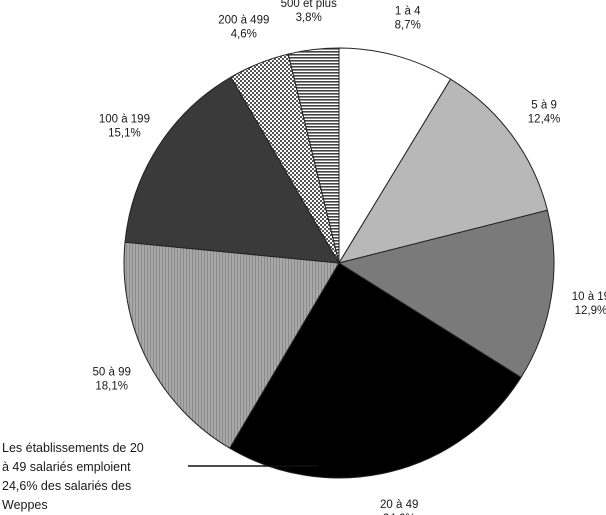 This screenshot has width=606, height=515. I want to click on annotation-line: Les établissements de 20, so click(73, 448).